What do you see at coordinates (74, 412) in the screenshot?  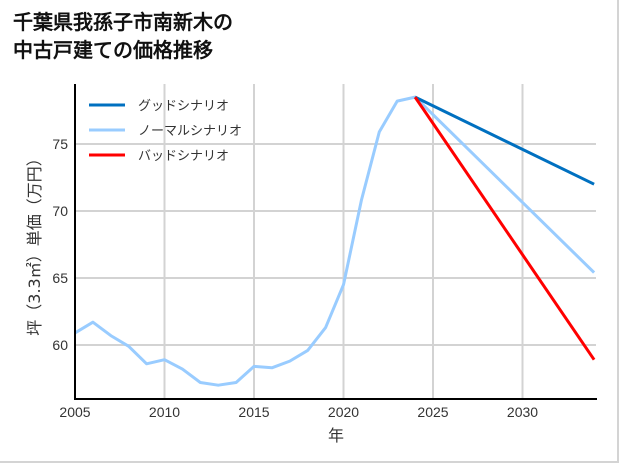 I see `x-tick-label: 2005` at bounding box center [74, 412].